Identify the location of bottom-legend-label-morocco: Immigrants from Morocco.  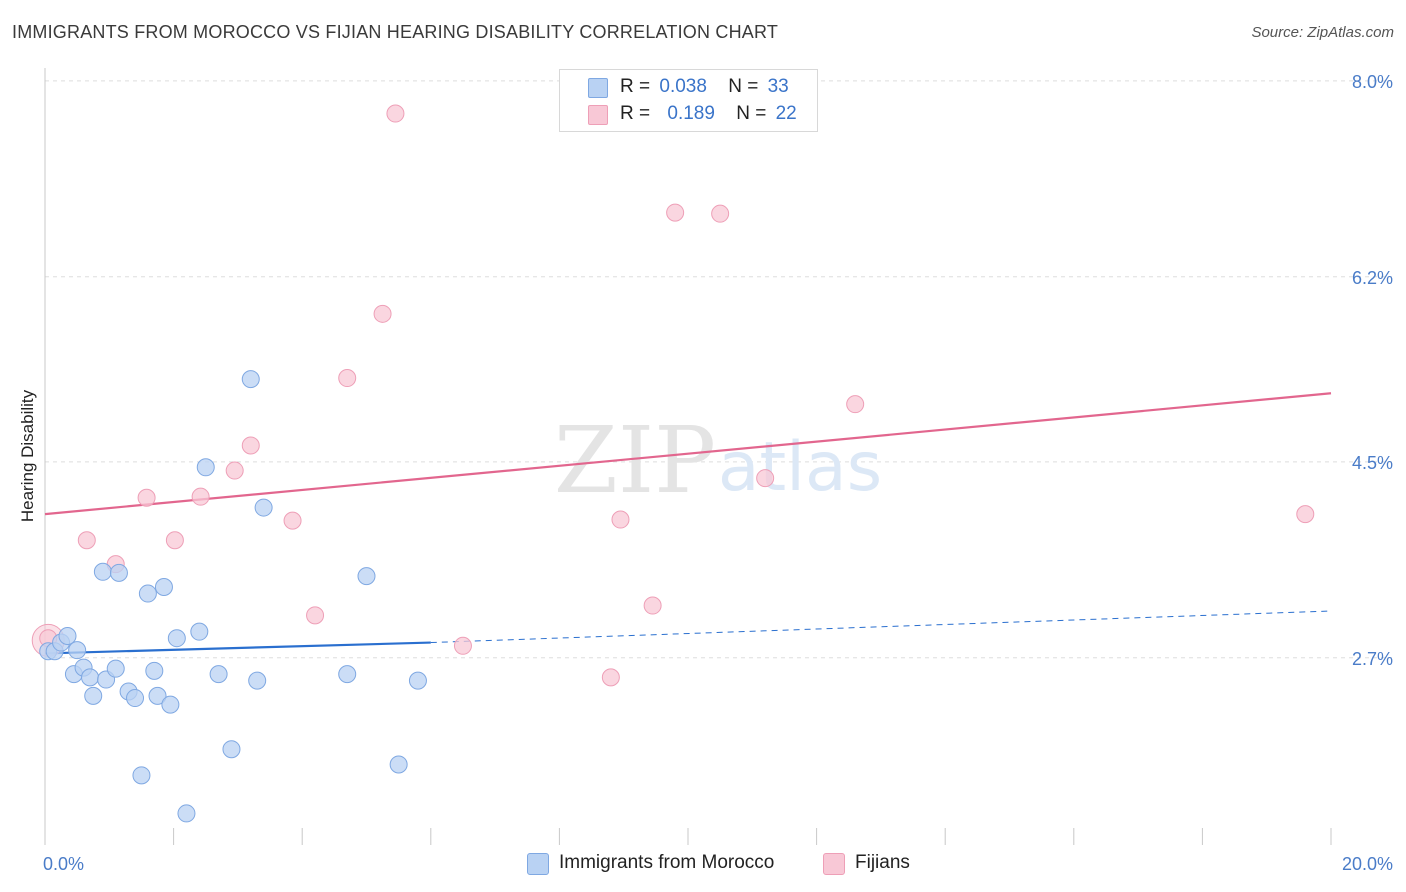
(667, 862).